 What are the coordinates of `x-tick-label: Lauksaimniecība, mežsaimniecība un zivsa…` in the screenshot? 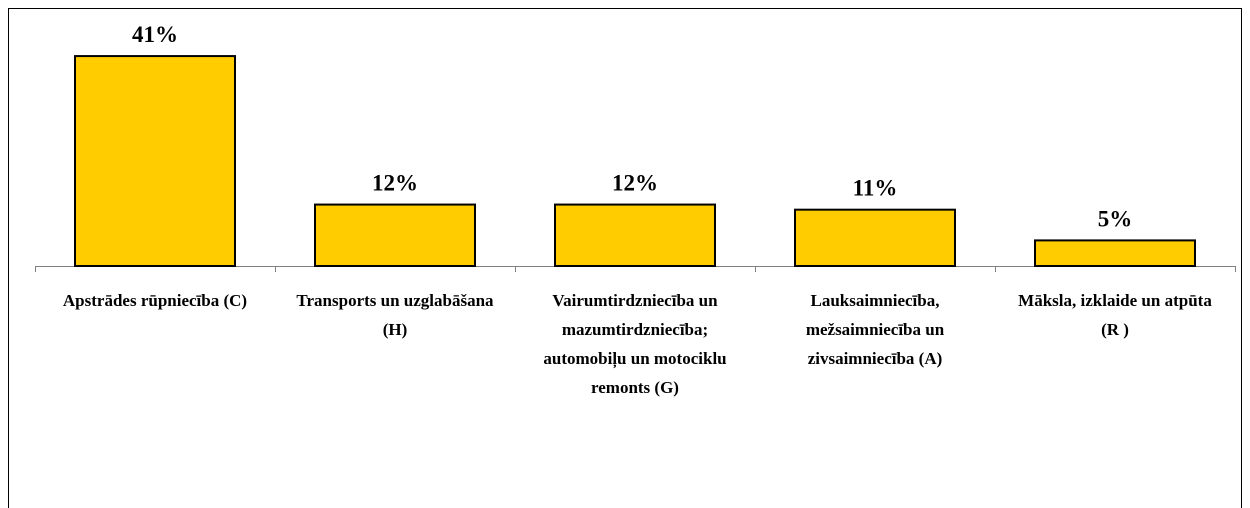 It's located at (875, 329).